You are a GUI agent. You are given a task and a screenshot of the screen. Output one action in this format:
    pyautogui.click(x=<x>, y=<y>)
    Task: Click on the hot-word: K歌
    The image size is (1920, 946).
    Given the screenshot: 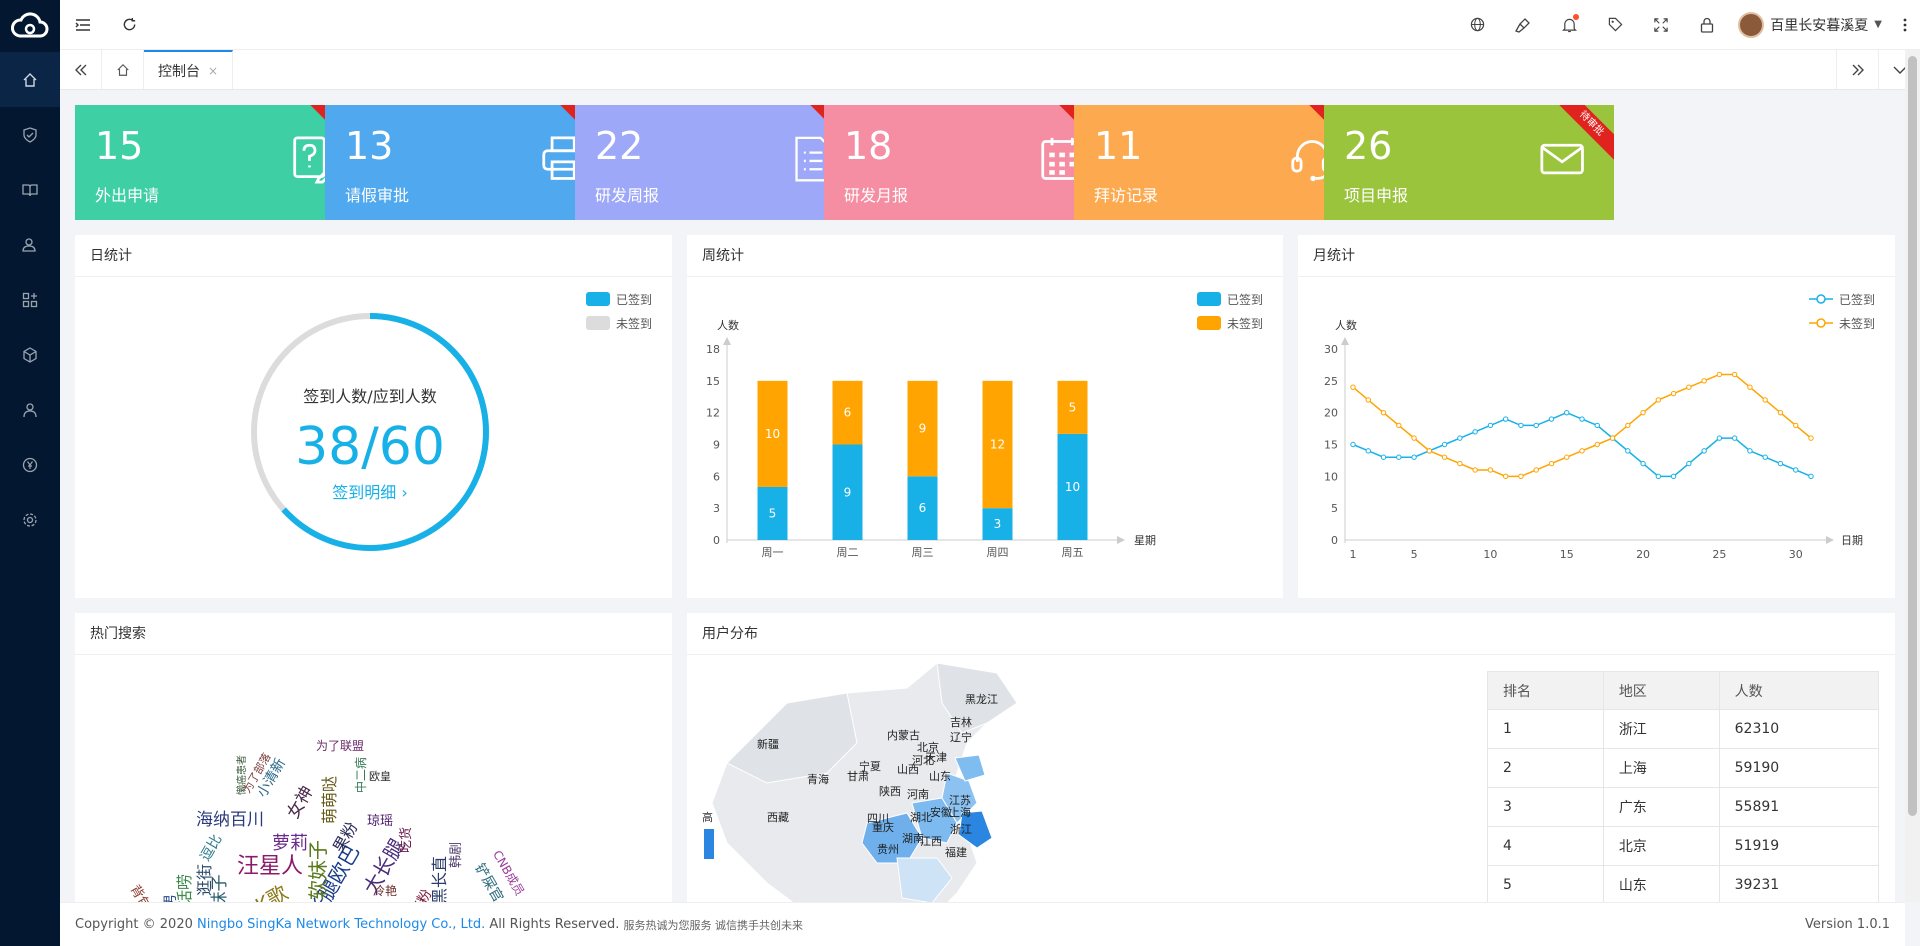 What is the action you would take?
    pyautogui.click(x=271, y=891)
    